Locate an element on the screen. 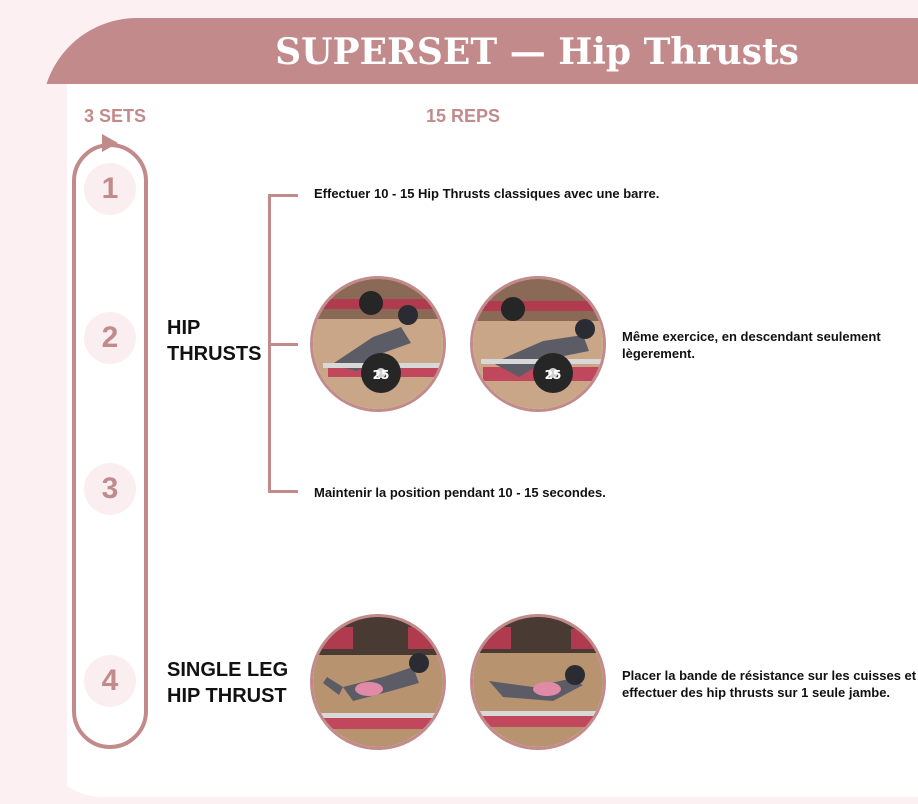  single-leg-photo-left is located at coordinates (378, 682).